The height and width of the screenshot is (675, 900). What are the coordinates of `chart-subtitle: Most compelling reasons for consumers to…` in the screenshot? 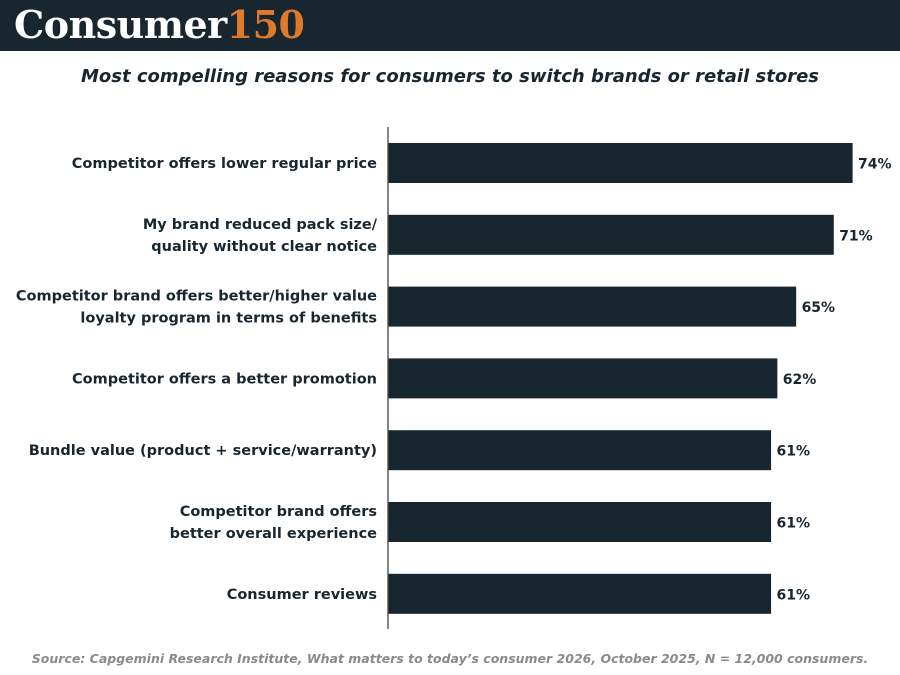 It's located at (450, 76).